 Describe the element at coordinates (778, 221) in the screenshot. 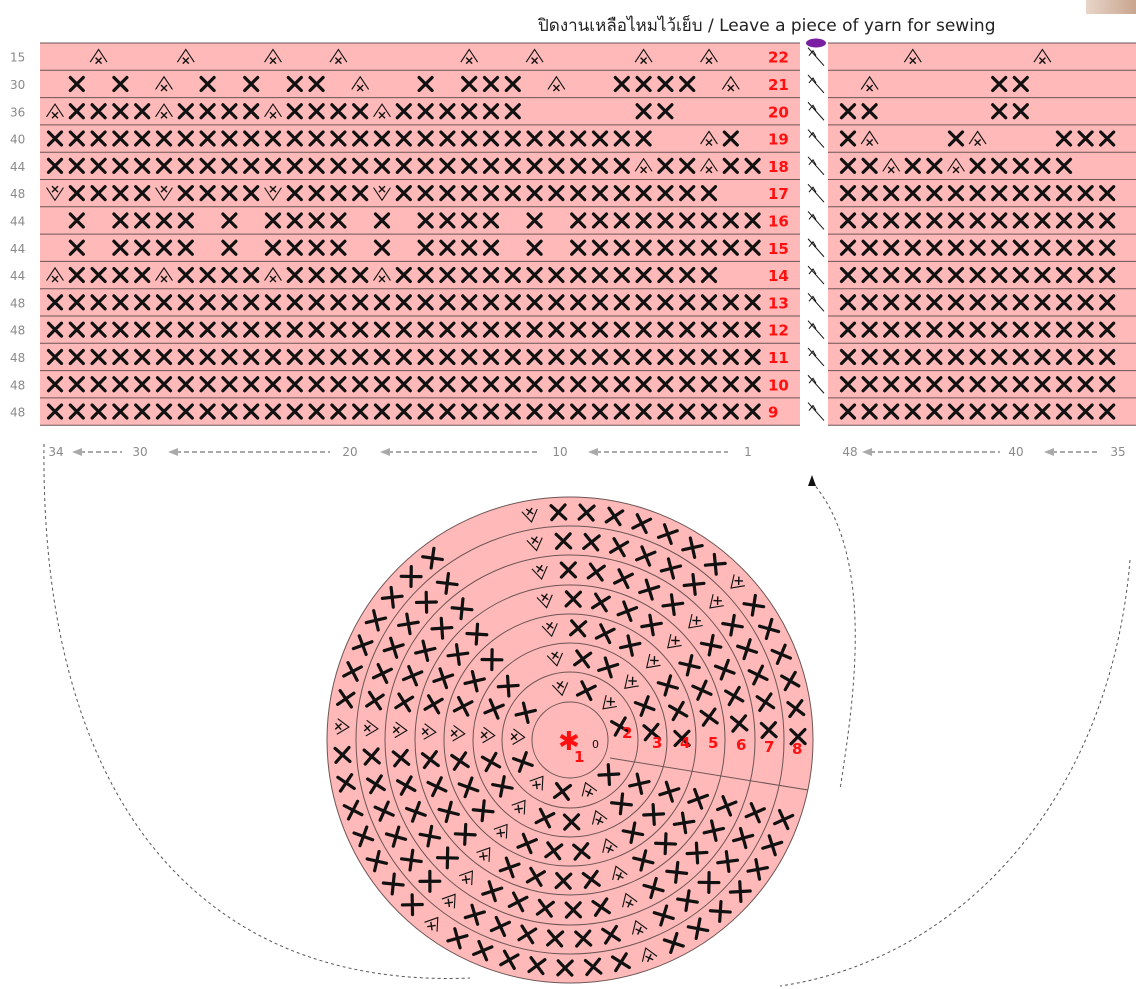

I see `round-number: 16` at that location.